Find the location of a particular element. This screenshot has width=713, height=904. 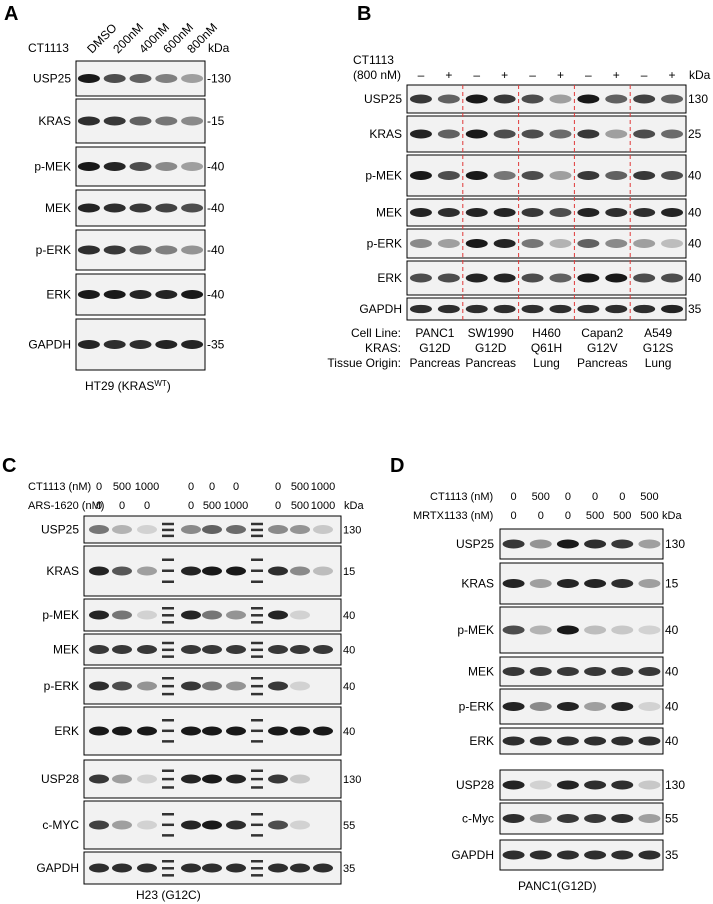

blot-label: c-MYC is located at coordinates (60, 825).